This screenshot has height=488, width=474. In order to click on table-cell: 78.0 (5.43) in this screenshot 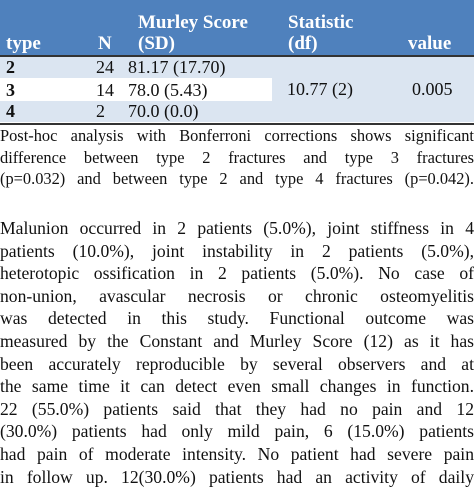, I will do `click(168, 90)`.